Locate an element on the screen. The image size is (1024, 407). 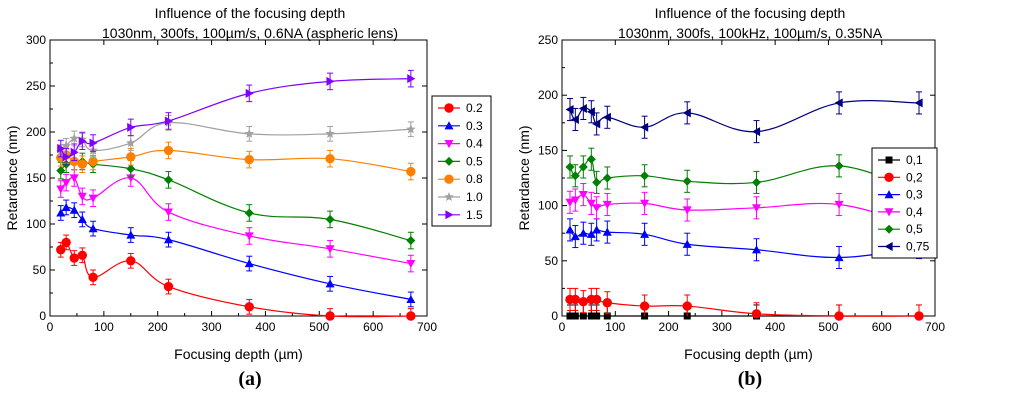
x-tick-label: 700 is located at coordinates (935, 327).